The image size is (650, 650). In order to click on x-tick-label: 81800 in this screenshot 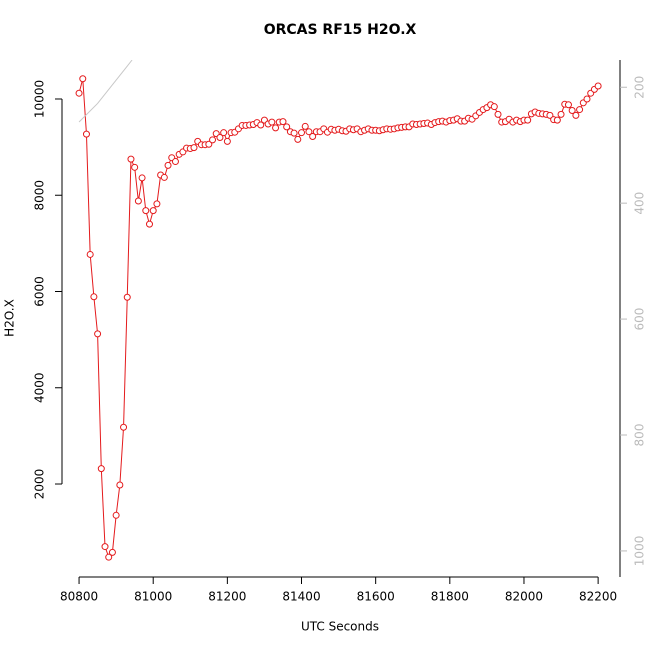, I will do `click(450, 597)`.